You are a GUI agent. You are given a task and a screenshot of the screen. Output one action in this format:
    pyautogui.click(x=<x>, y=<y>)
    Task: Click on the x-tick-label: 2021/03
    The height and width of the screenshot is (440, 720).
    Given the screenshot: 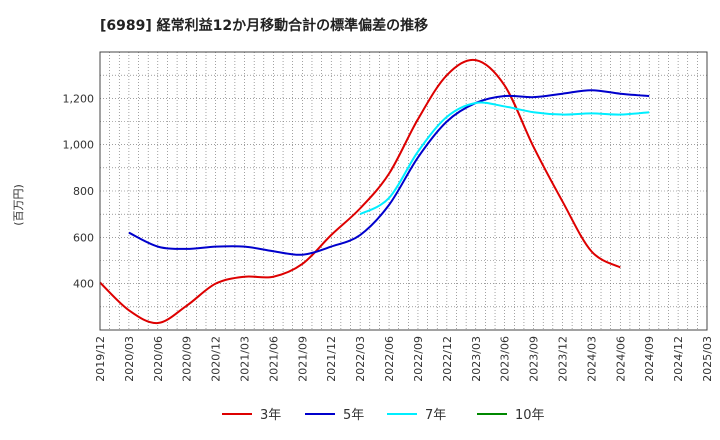 What is the action you would take?
    pyautogui.click(x=245, y=359)
    